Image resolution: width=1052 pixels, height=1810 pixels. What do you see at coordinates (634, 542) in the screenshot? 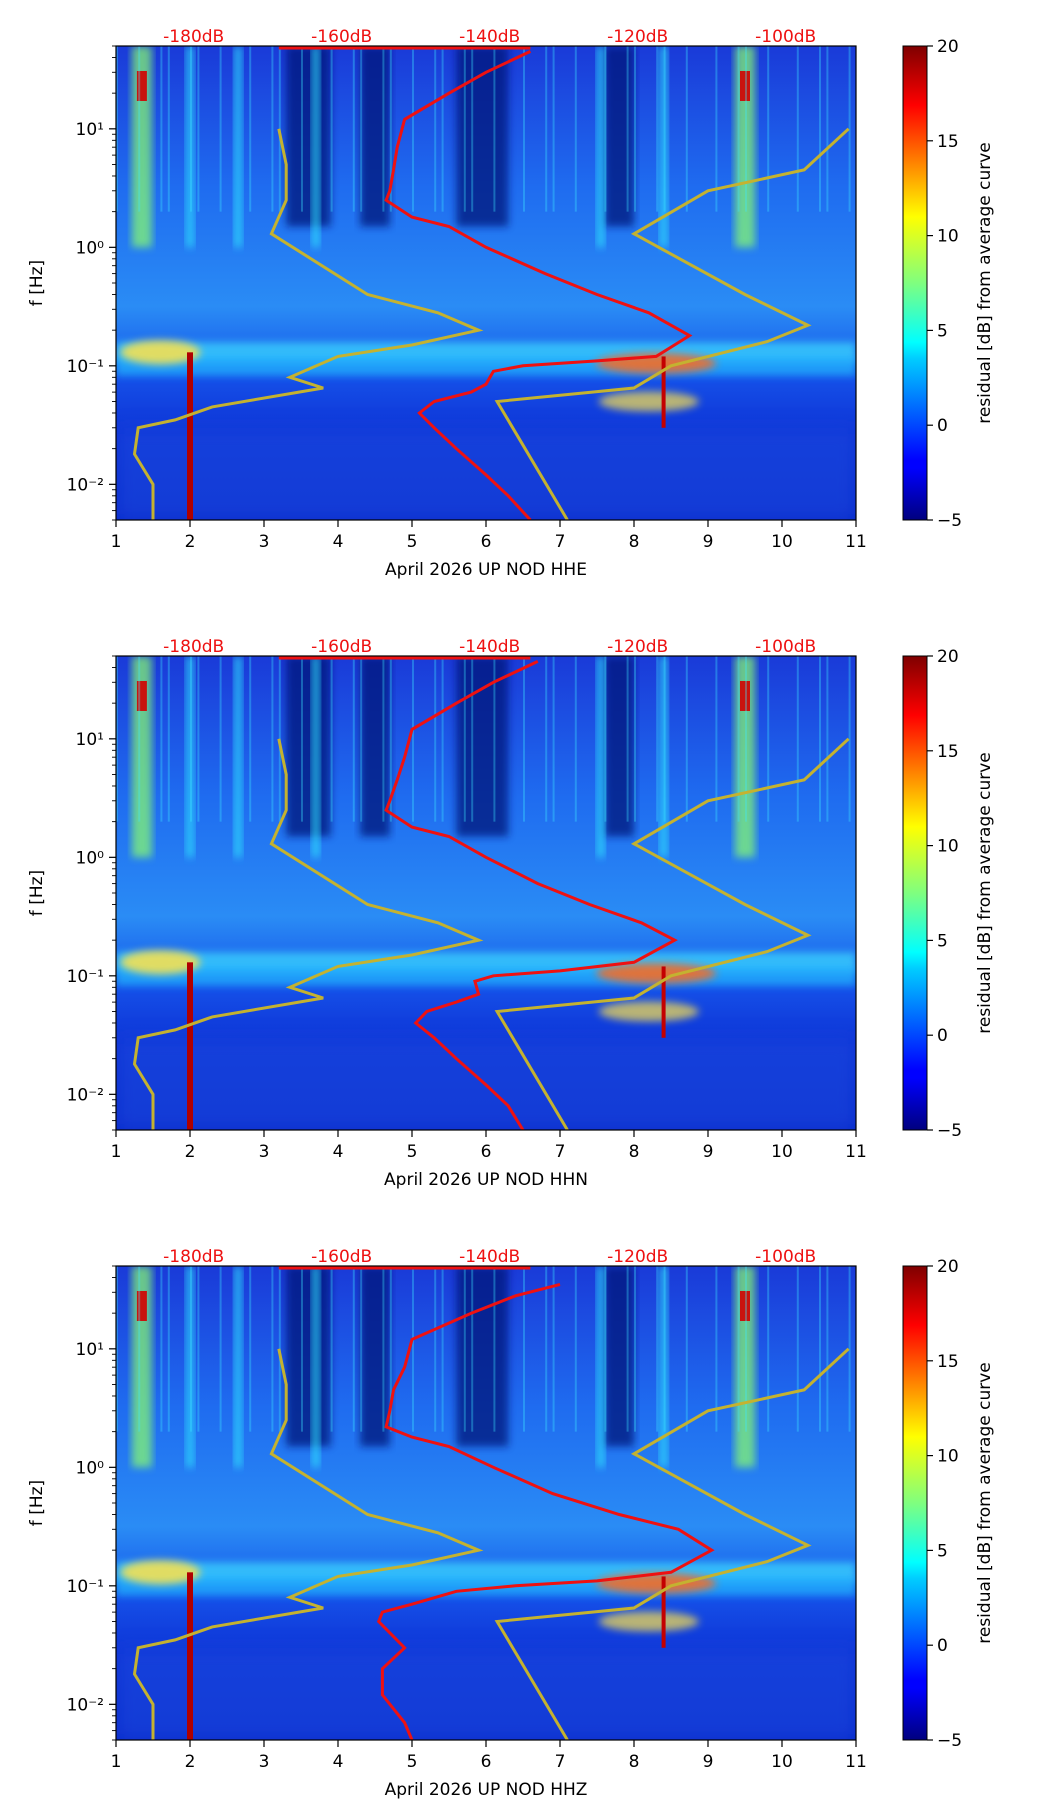
I see `x-tick-label: 8` at bounding box center [634, 542].